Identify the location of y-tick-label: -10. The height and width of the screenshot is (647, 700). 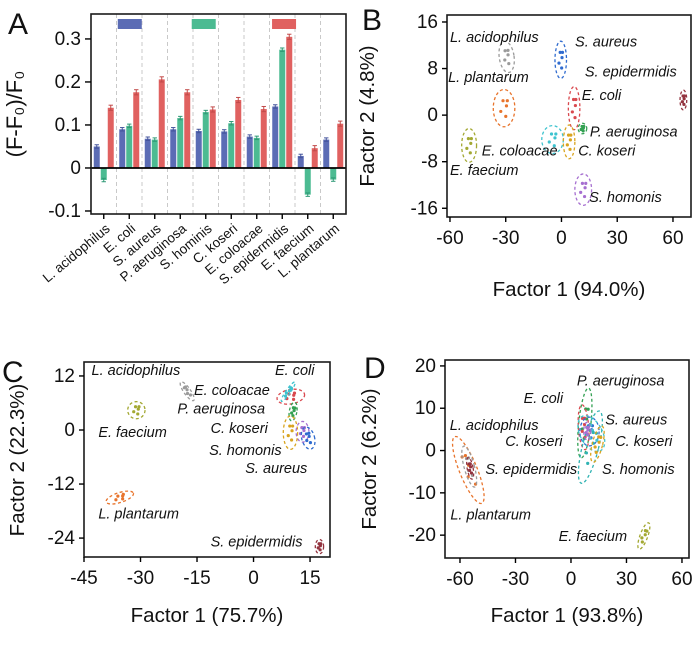
(422, 493).